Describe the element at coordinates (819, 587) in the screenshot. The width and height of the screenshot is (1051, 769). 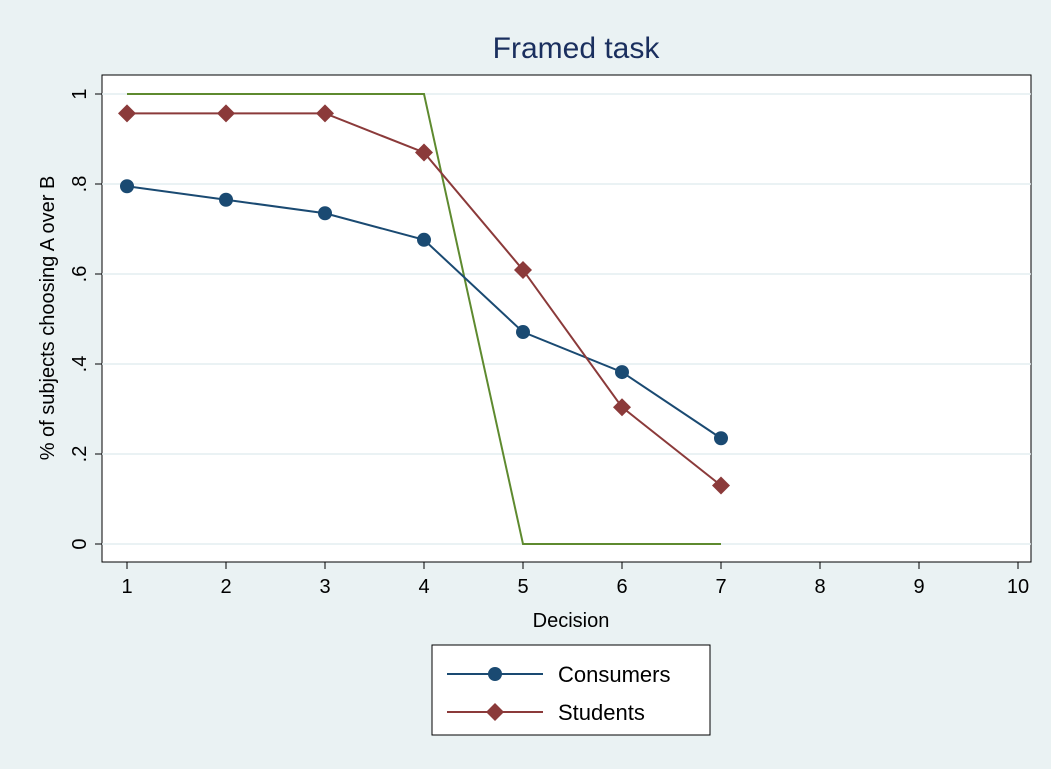
I see `x-tick-label: 8` at that location.